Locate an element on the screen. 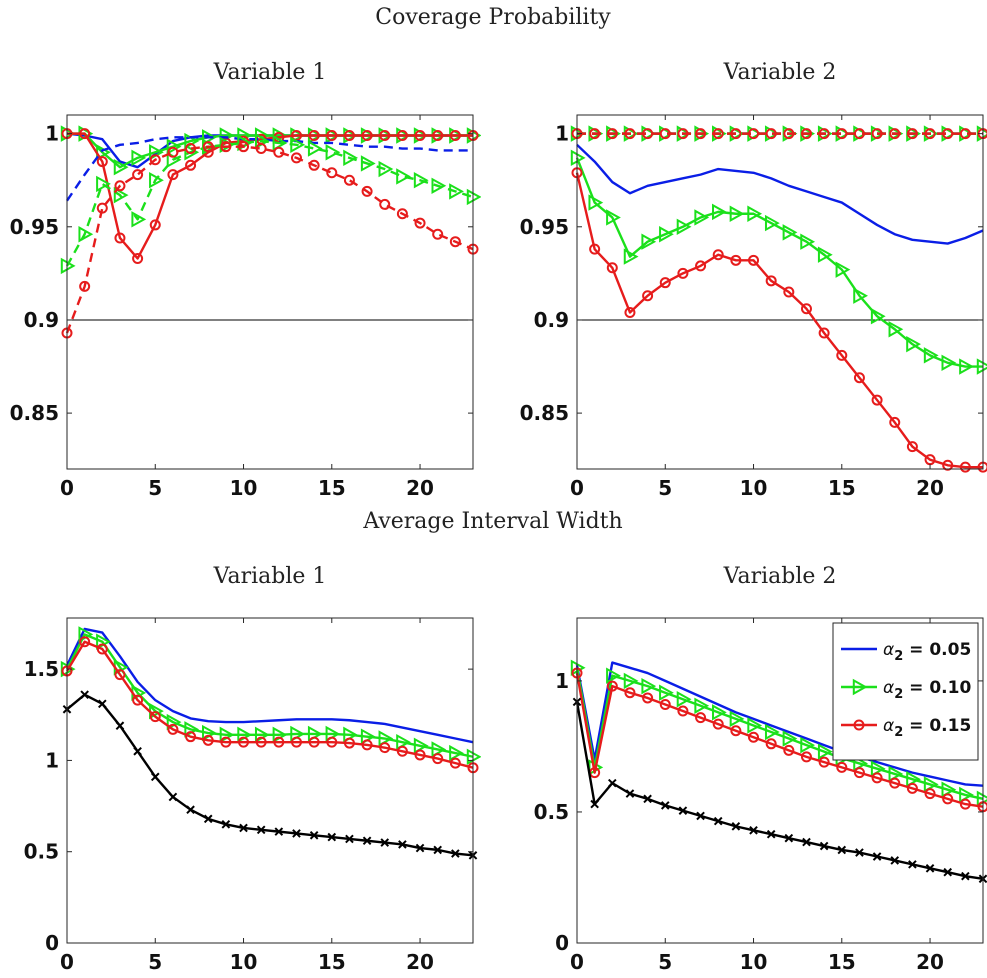 Image resolution: width=987 pixels, height=978 pixels. x-tick-label: 0 is located at coordinates (67, 488).